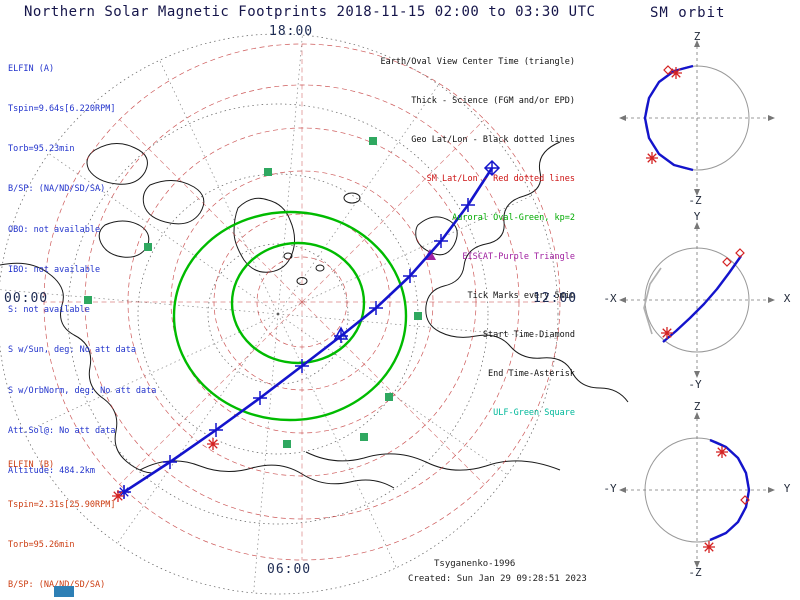  Describe the element at coordinates (610, 298) in the screenshot. I see `orbit2-axis-left: -X` at that location.